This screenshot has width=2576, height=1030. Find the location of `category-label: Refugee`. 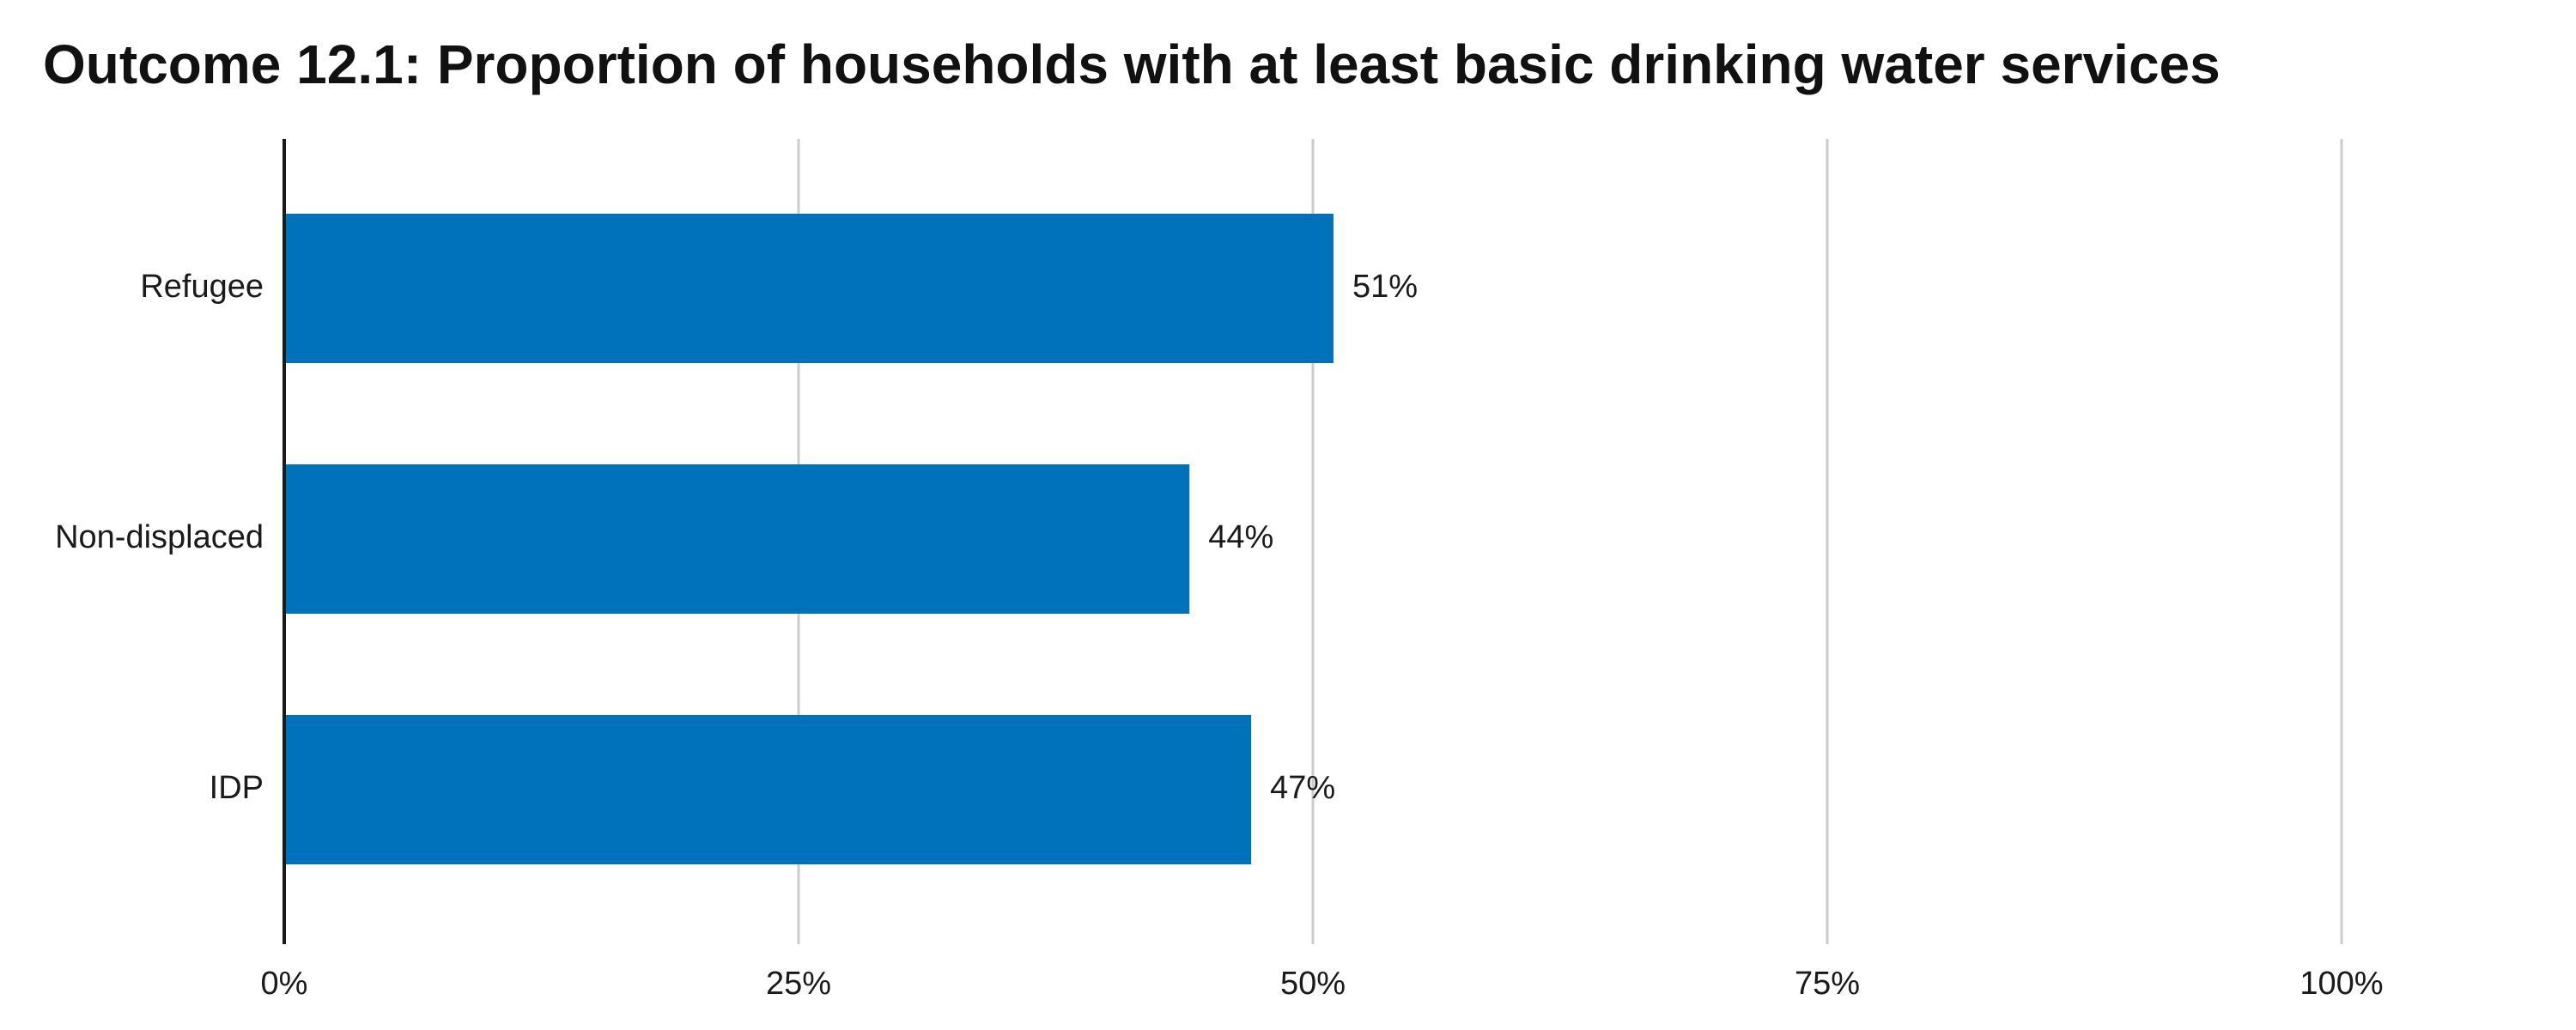

category-label: Refugee is located at coordinates (202, 287).